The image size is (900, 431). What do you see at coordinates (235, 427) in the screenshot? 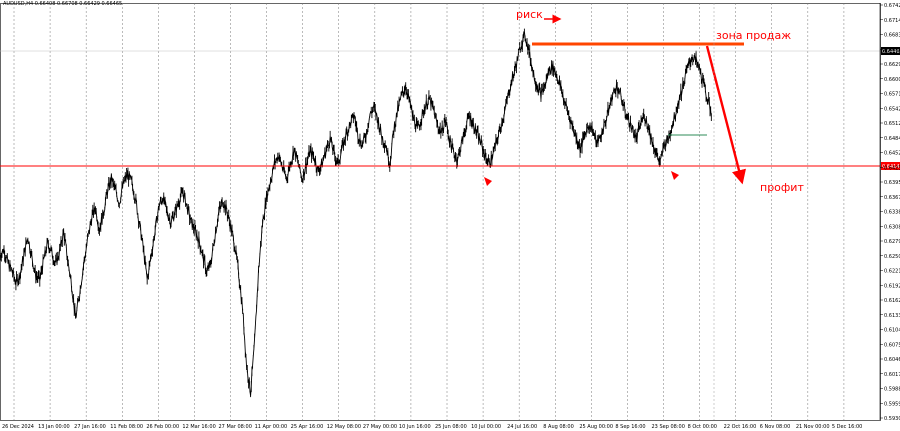
I see `x-tick-label: 27 Mar 08:00` at bounding box center [235, 427].